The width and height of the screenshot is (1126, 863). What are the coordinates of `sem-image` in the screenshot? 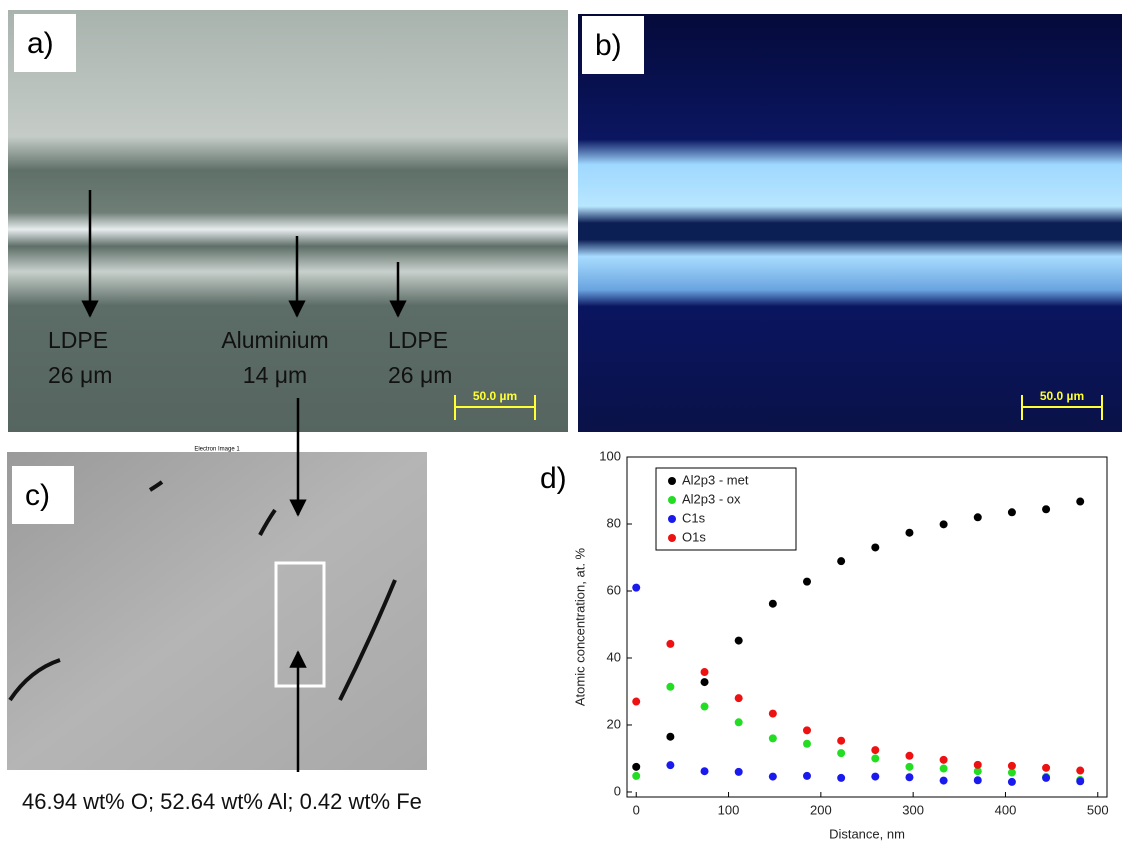 It's located at (217, 611).